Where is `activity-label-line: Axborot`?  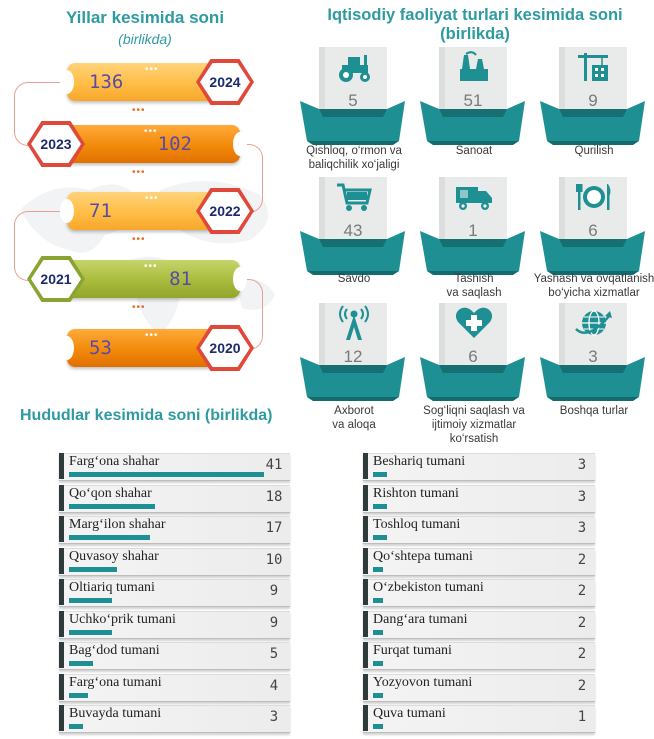 activity-label-line: Axborot is located at coordinates (354, 411).